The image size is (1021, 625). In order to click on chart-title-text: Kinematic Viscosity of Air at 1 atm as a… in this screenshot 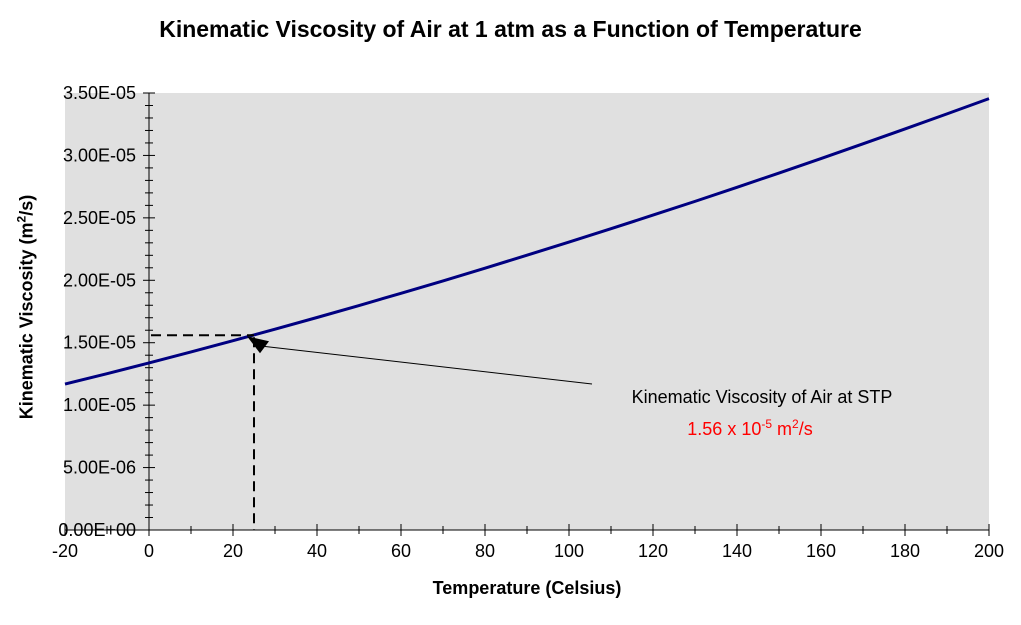, I will do `click(510, 29)`.